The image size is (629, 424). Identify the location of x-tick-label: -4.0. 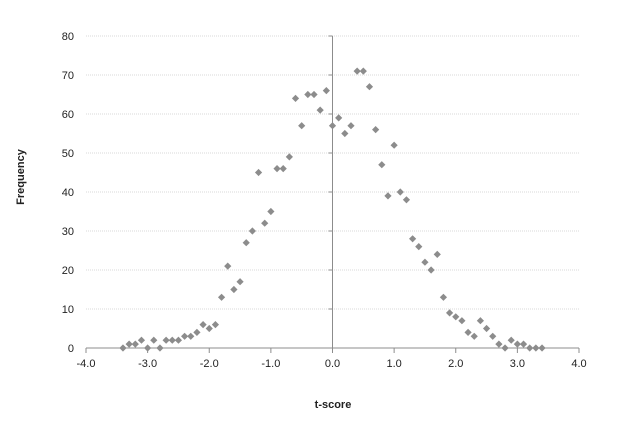
(86, 364).